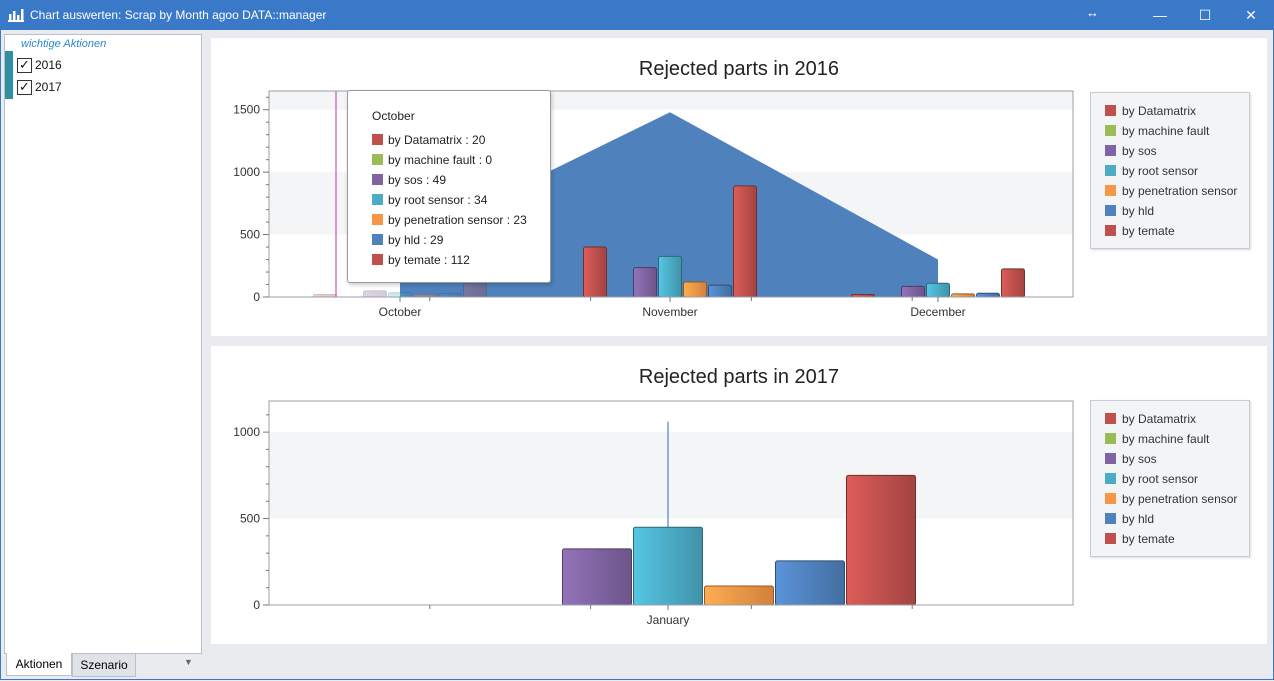  I want to click on bar-by-penetration-sensor-november, so click(695, 289).